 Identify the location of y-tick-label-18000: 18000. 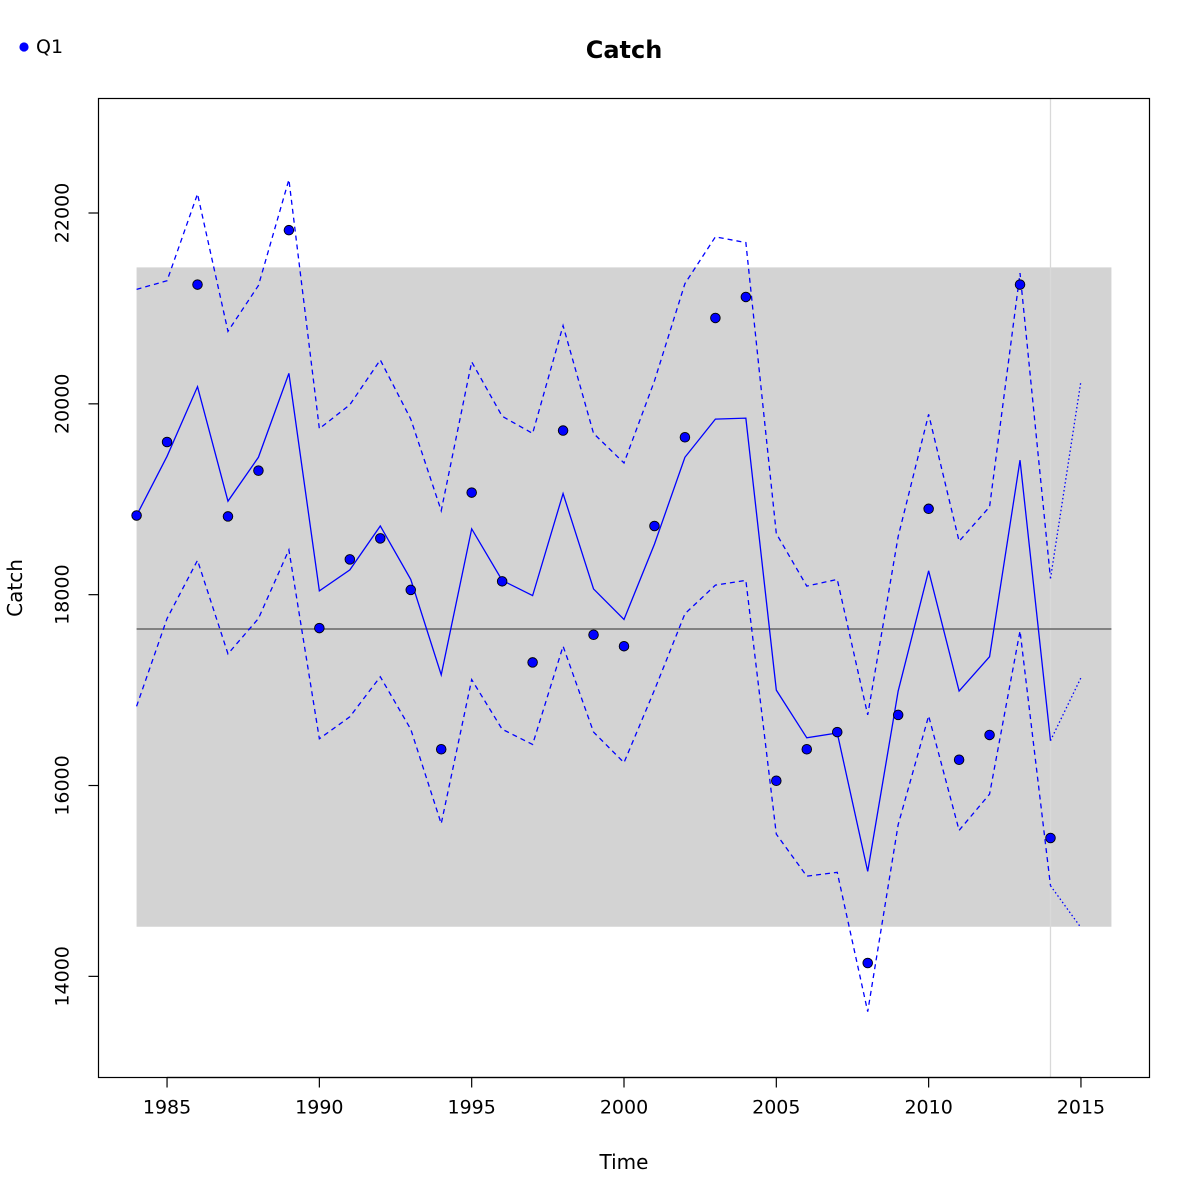
(63, 594).